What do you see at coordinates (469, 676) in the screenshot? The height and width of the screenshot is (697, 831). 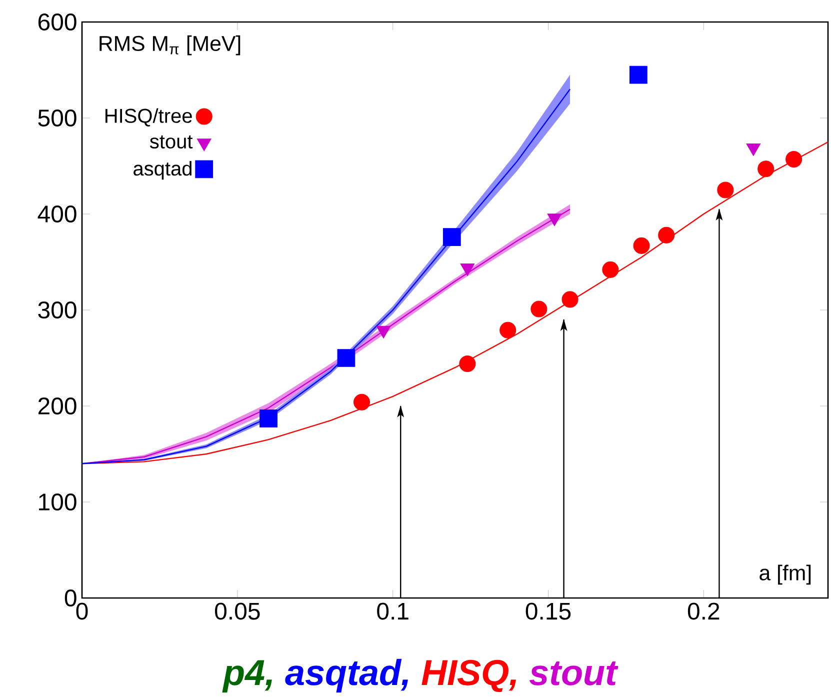 I see `text: HISQ,` at bounding box center [469, 676].